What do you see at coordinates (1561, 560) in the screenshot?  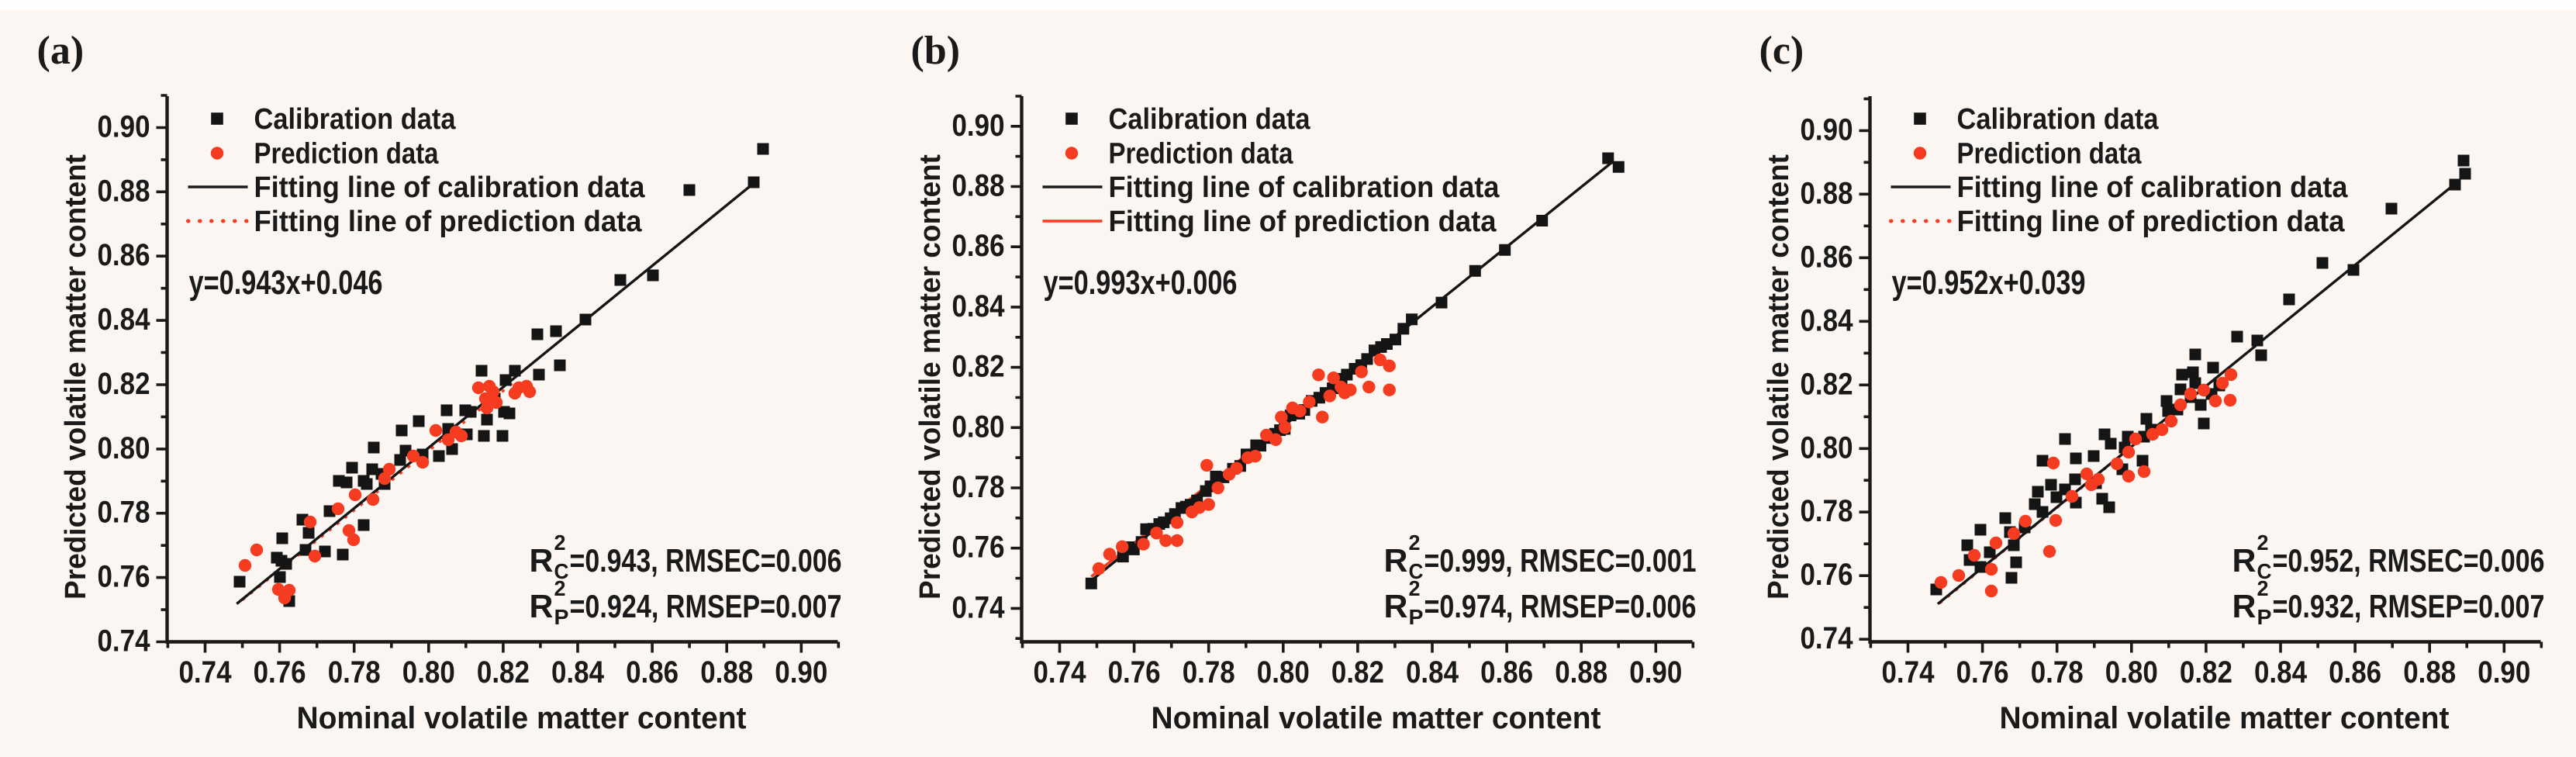 I see `svg-text: =0.999, RMSEC=0.001` at bounding box center [1561, 560].